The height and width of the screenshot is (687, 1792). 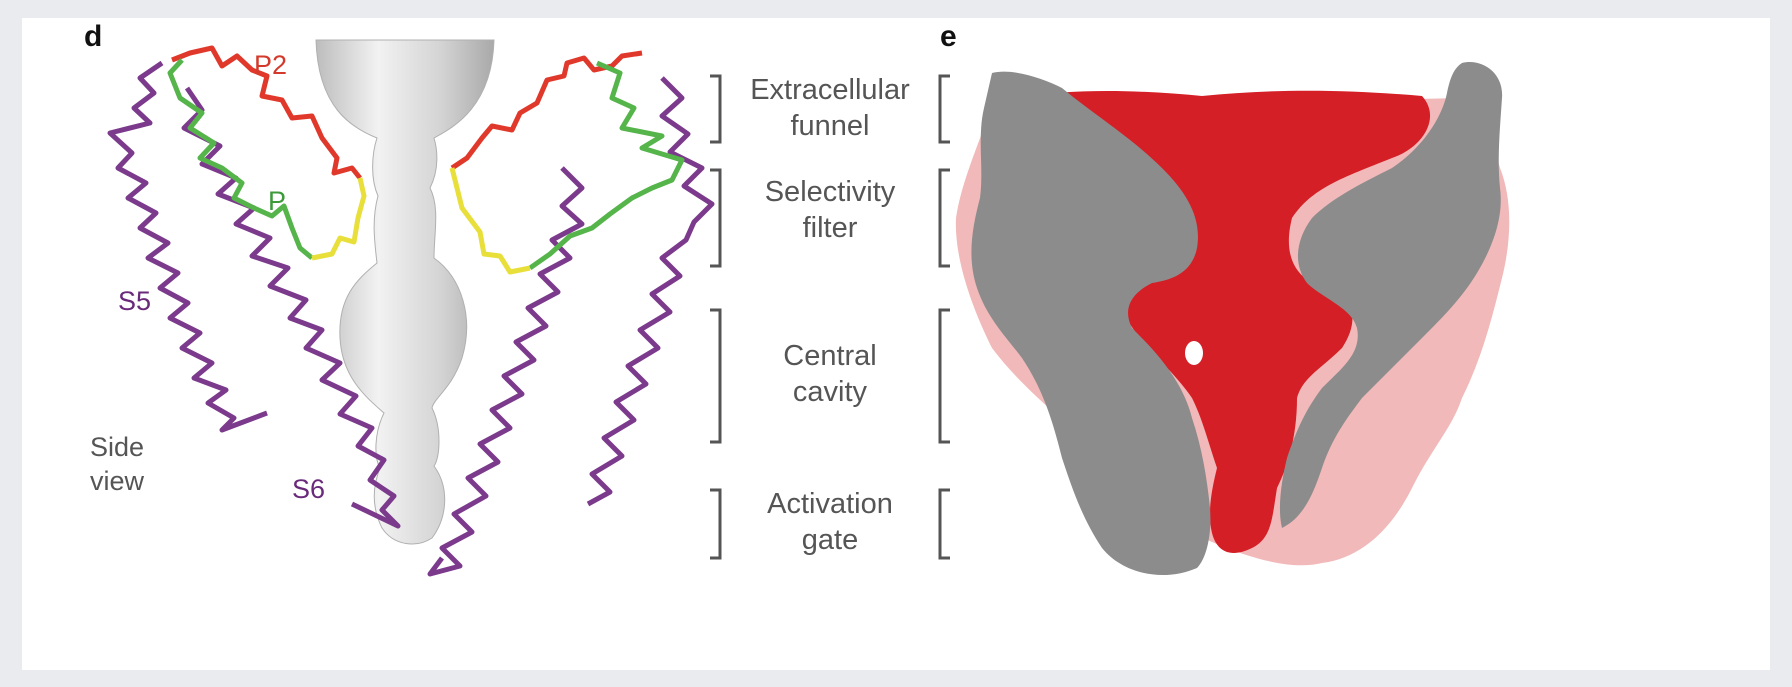 I want to click on s5-helix-left, so click(x=187, y=246).